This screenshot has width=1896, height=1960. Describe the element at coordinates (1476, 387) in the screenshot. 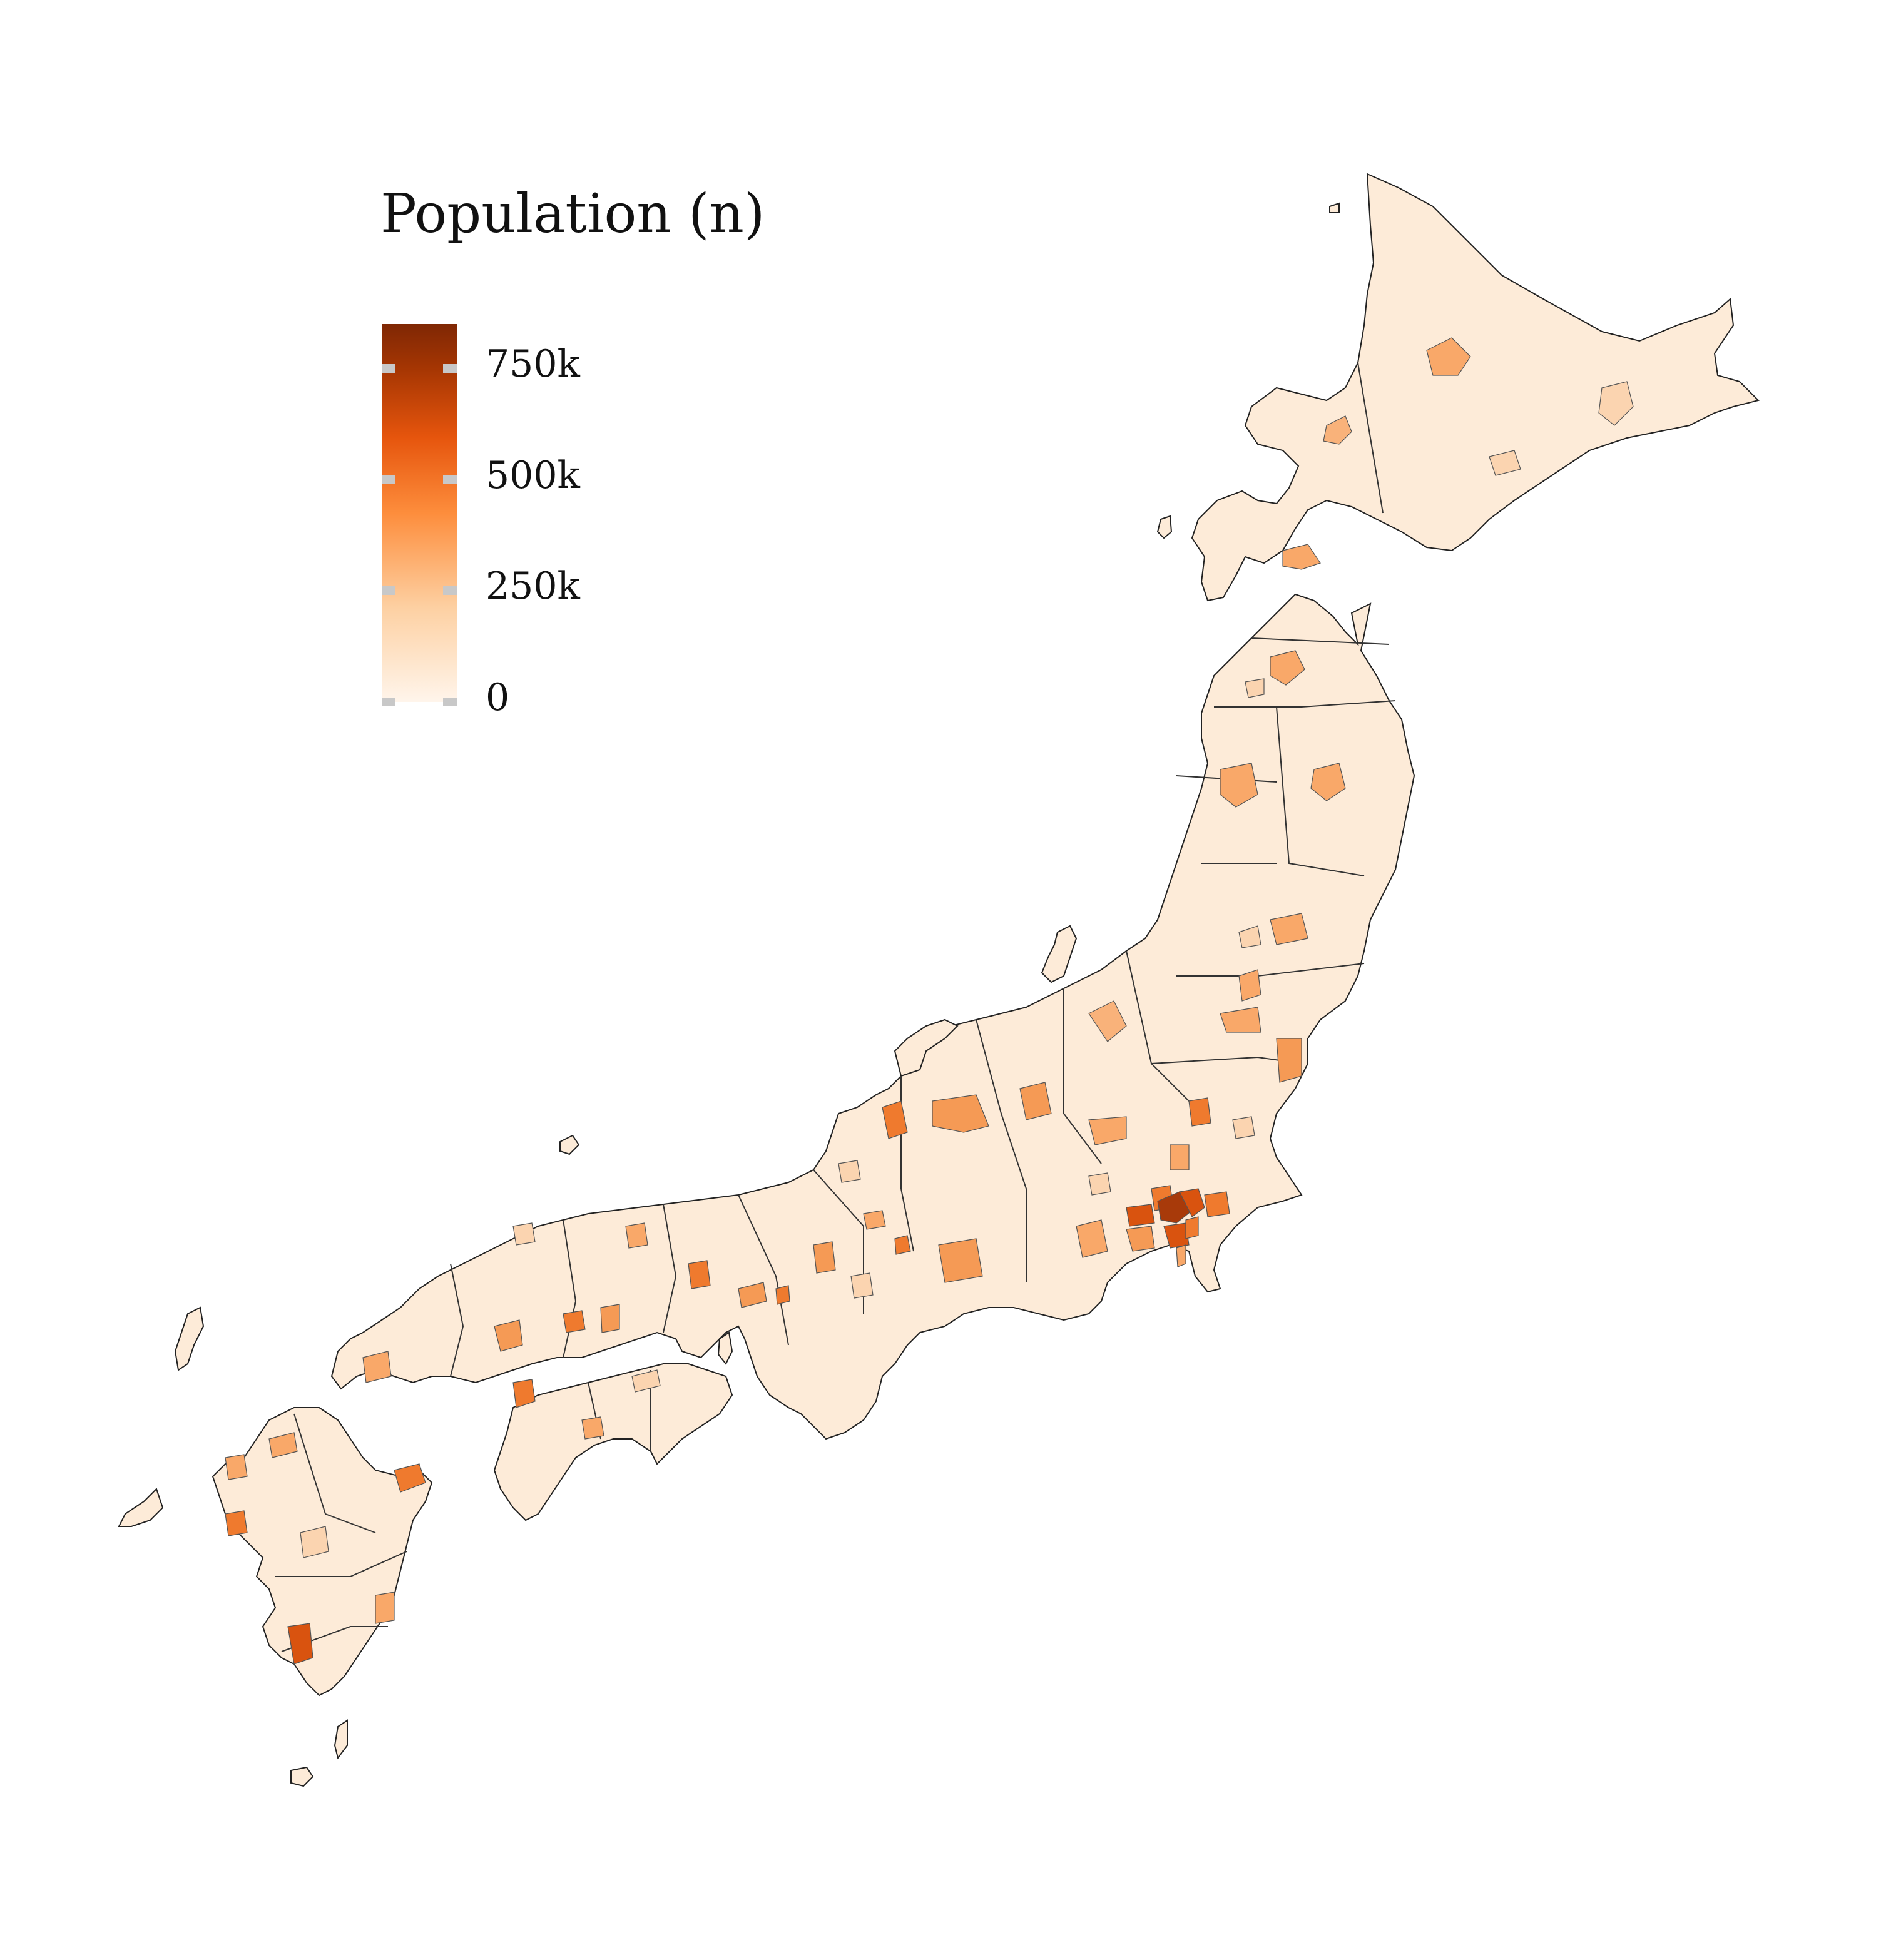

I see `region-hokkaido` at that location.